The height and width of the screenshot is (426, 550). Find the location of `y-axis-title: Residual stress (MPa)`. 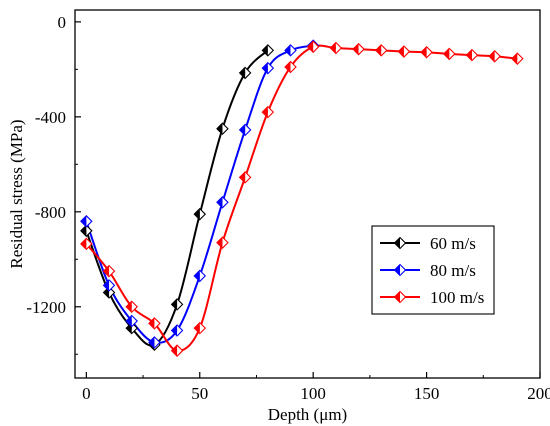

y-axis-title: Residual stress (MPa) is located at coordinates (16, 193).